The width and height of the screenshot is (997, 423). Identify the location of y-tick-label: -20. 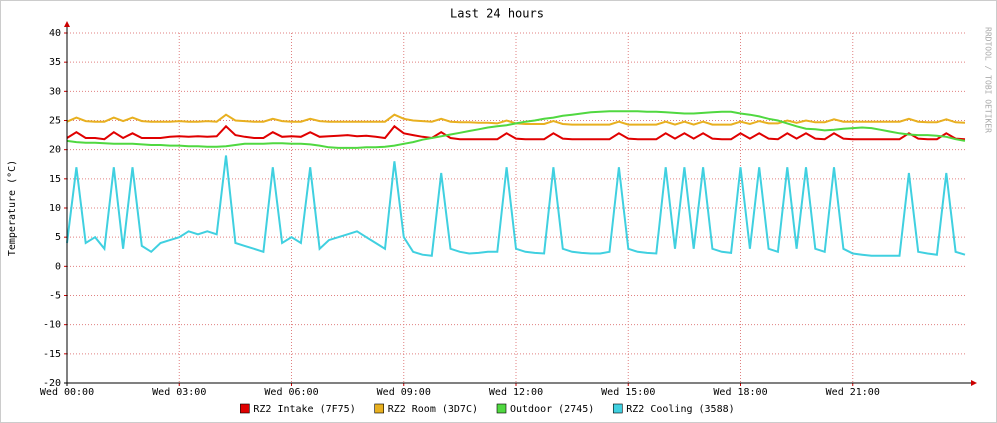
(52, 383).